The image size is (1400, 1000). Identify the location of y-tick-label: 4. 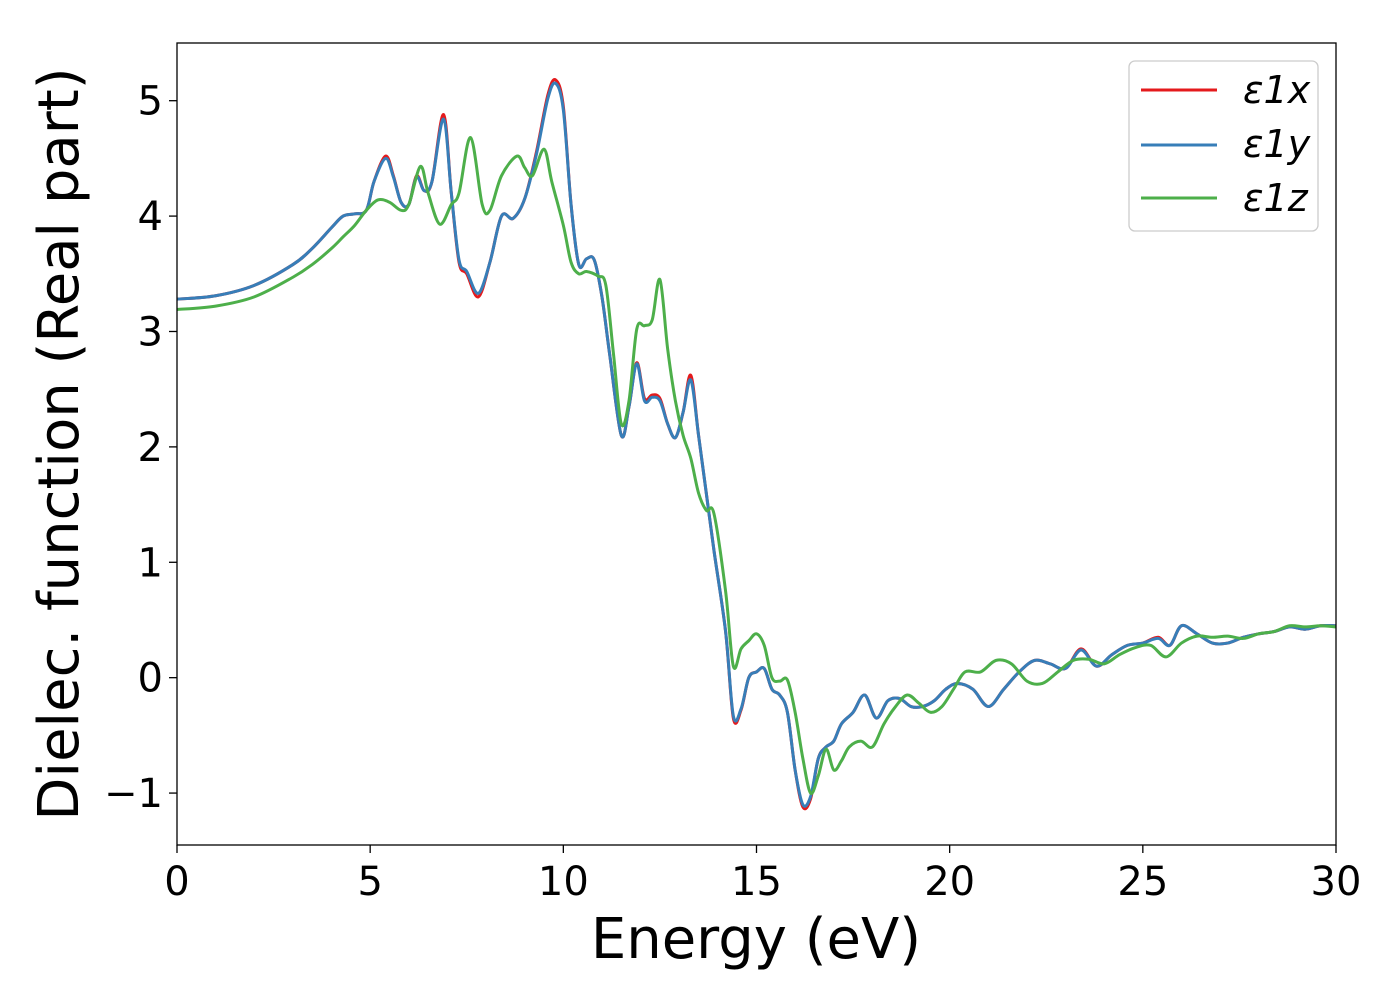
(150, 217).